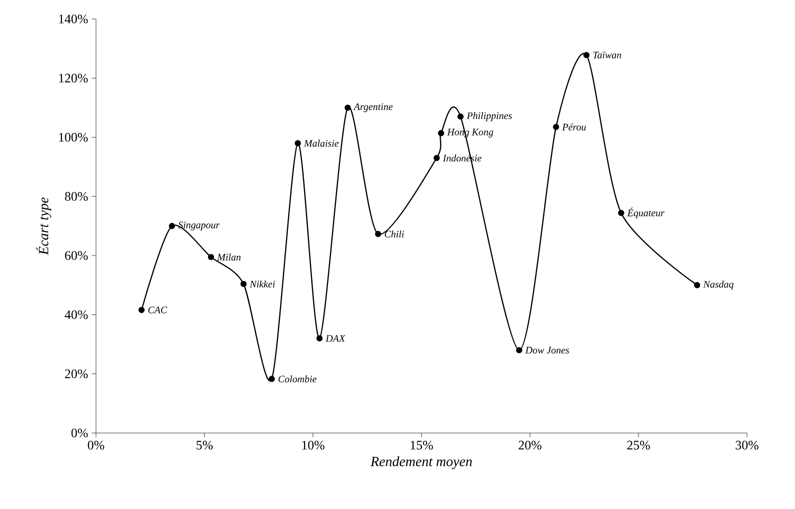 This screenshot has width=795, height=509. Describe the element at coordinates (204, 445) in the screenshot. I see `x-tick-label: 5%` at that location.